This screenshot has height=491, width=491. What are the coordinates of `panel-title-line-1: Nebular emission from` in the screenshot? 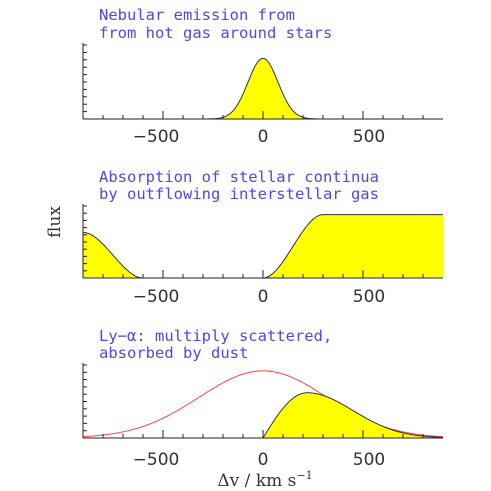 It's located at (197, 15).